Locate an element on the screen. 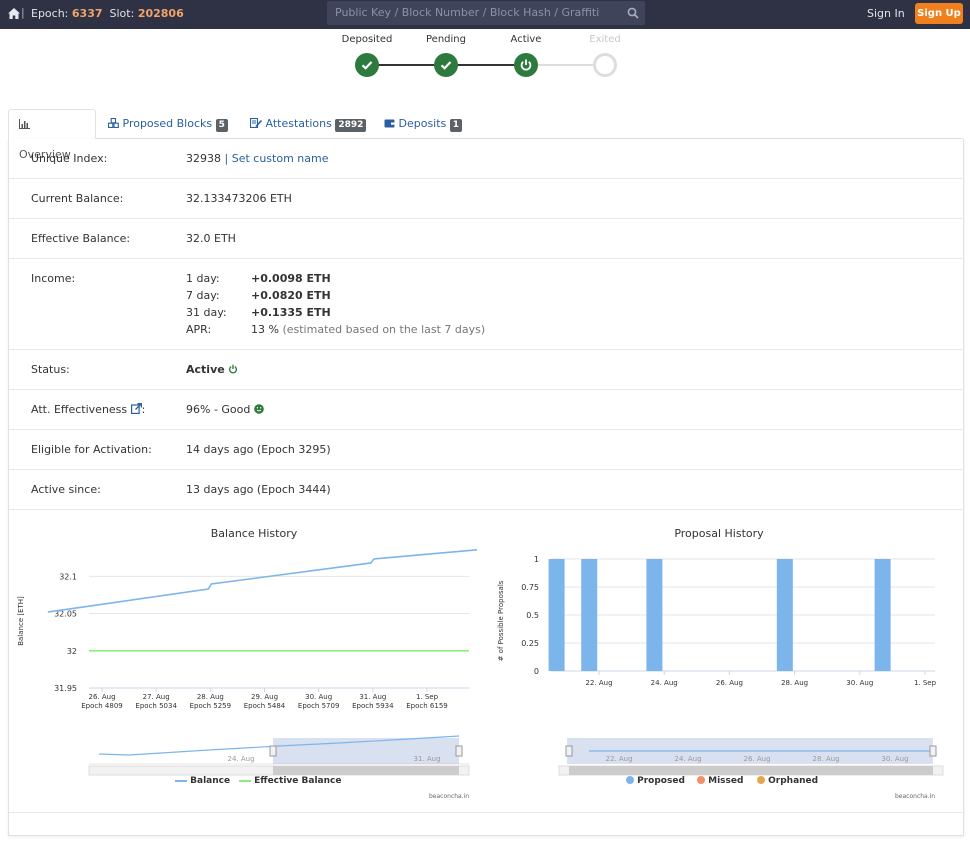 Image resolution: width=970 pixels, height=846 pixels. effective-balance-label: Effective Balance: is located at coordinates (81, 238).